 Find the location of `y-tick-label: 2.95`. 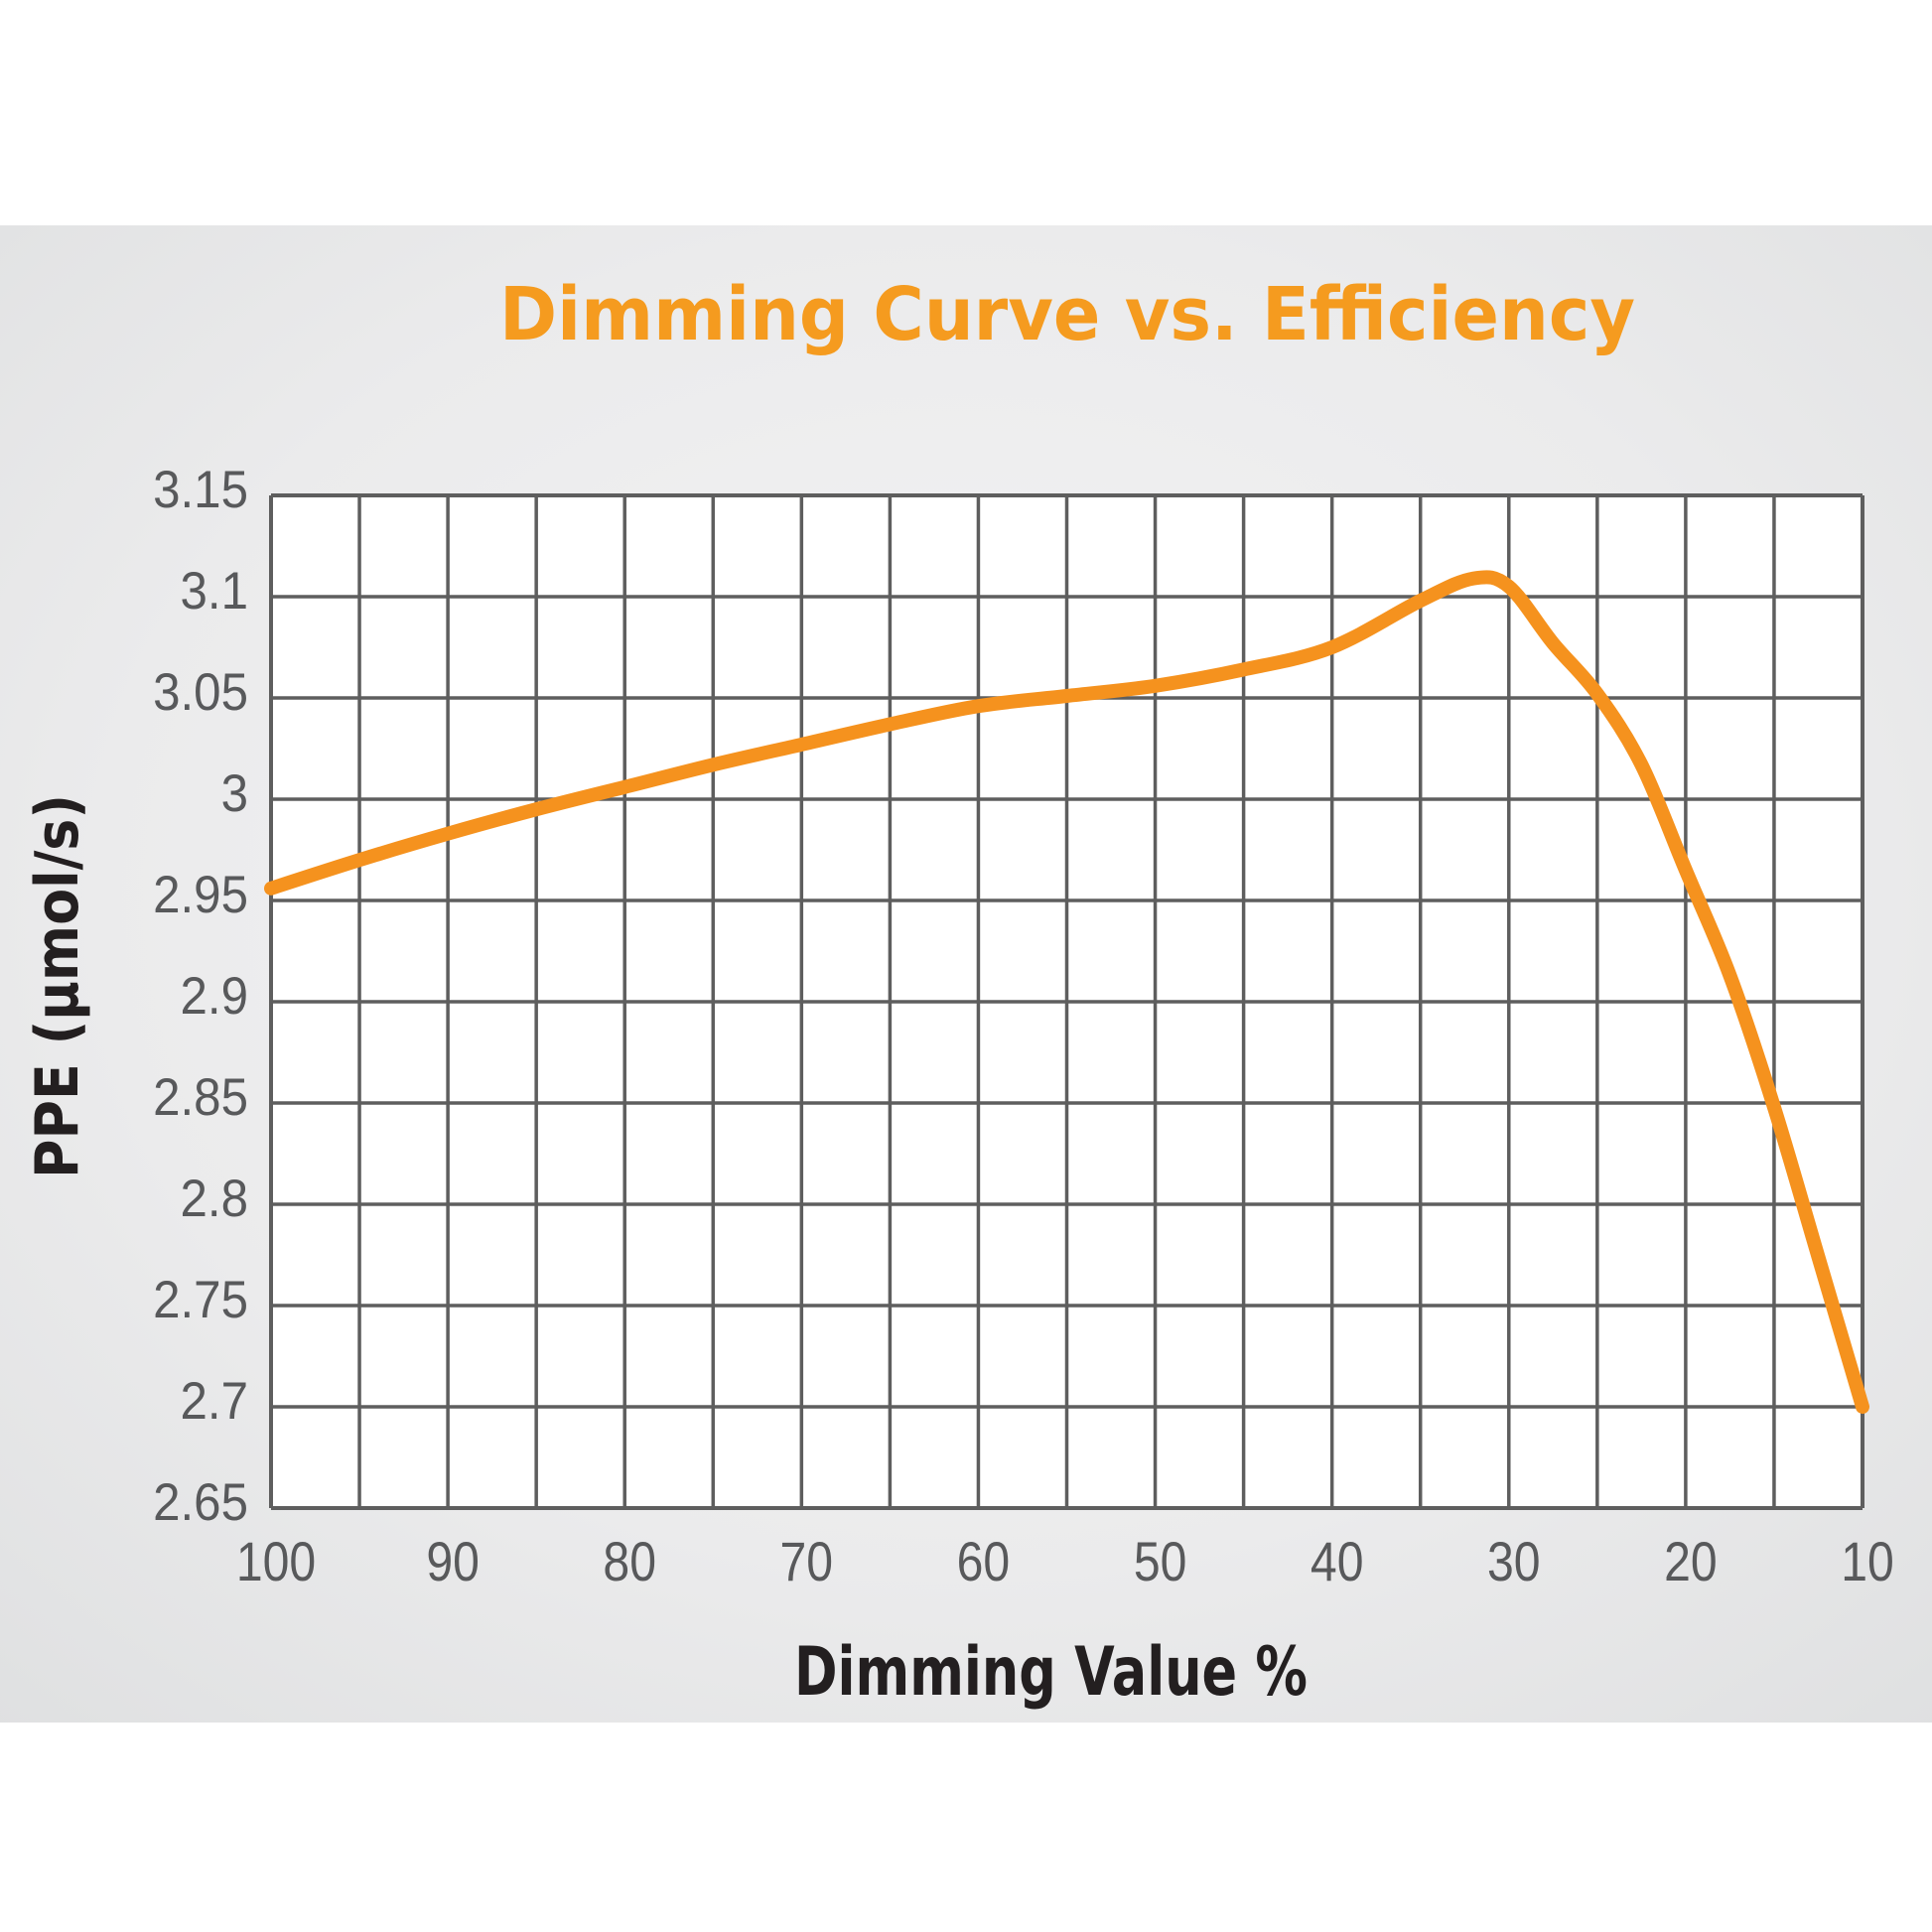

y-tick-label: 2.95 is located at coordinates (201, 894).